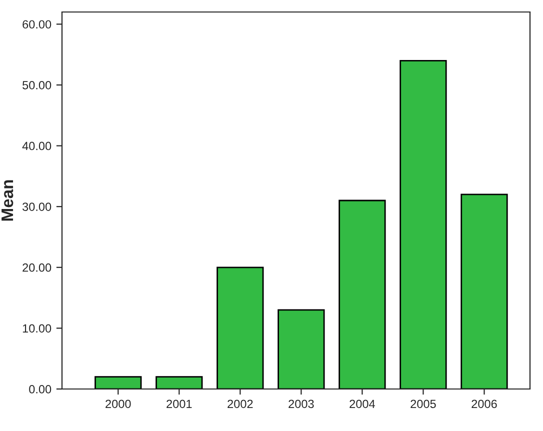  I want to click on y-tick-label: 20.00, so click(37, 267).